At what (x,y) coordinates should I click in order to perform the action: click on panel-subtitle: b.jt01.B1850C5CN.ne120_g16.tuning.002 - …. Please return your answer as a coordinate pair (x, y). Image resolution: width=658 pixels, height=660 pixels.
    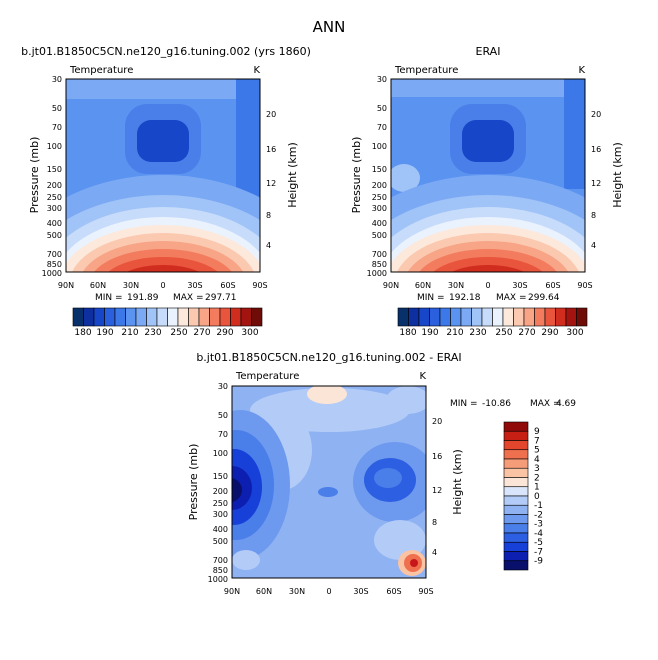
    Looking at the image, I should click on (328, 357).